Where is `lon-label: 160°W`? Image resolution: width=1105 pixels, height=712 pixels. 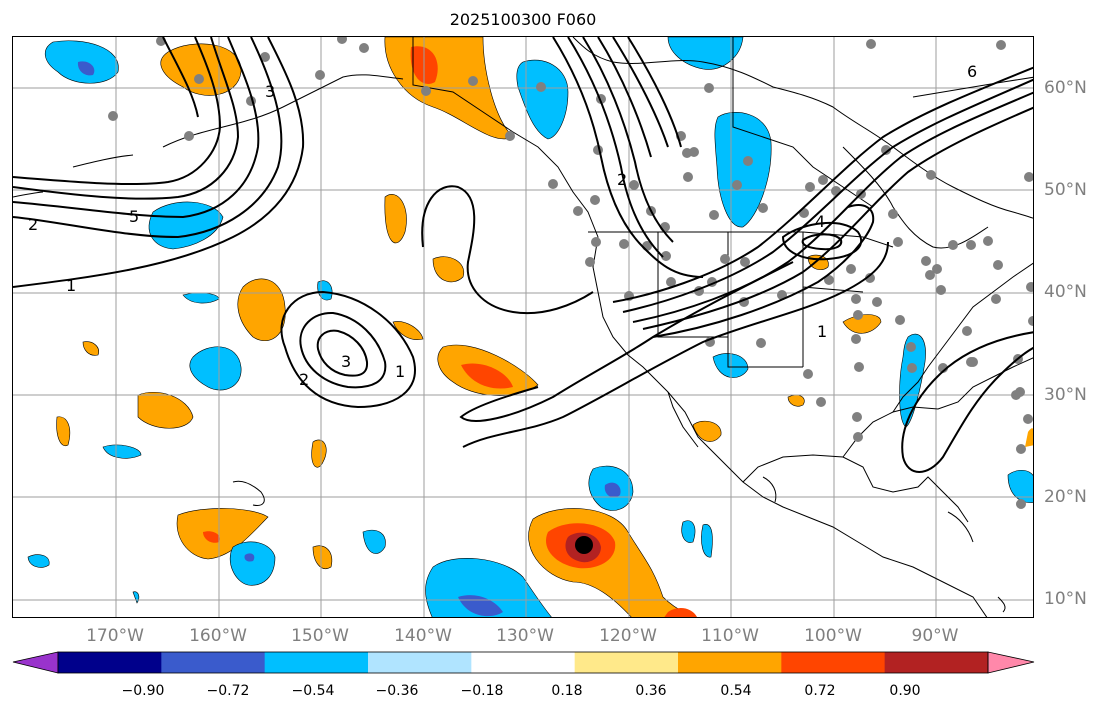 lon-label: 160°W is located at coordinates (218, 636).